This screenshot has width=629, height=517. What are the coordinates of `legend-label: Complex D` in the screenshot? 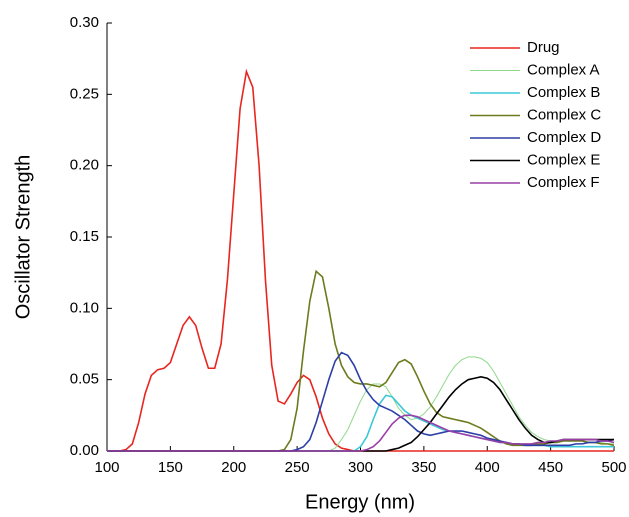 It's located at (564, 137).